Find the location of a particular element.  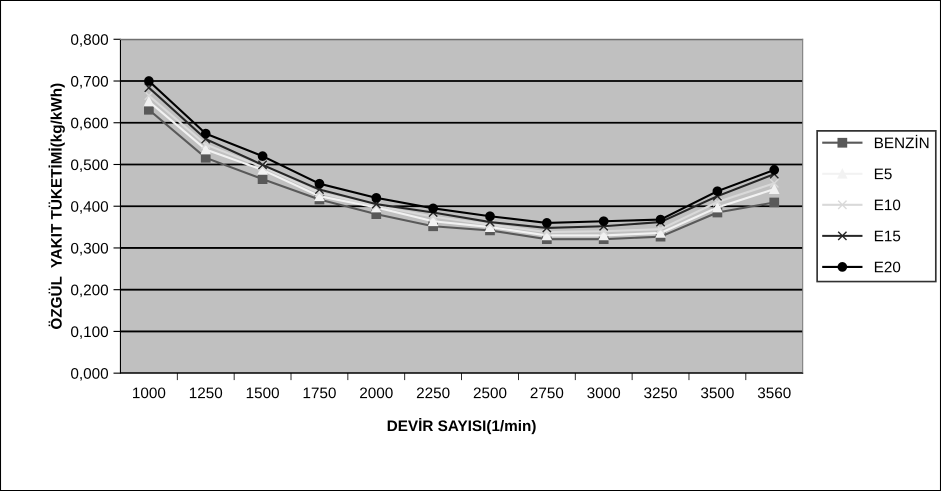

legend-label: BENZİN is located at coordinates (901, 141).